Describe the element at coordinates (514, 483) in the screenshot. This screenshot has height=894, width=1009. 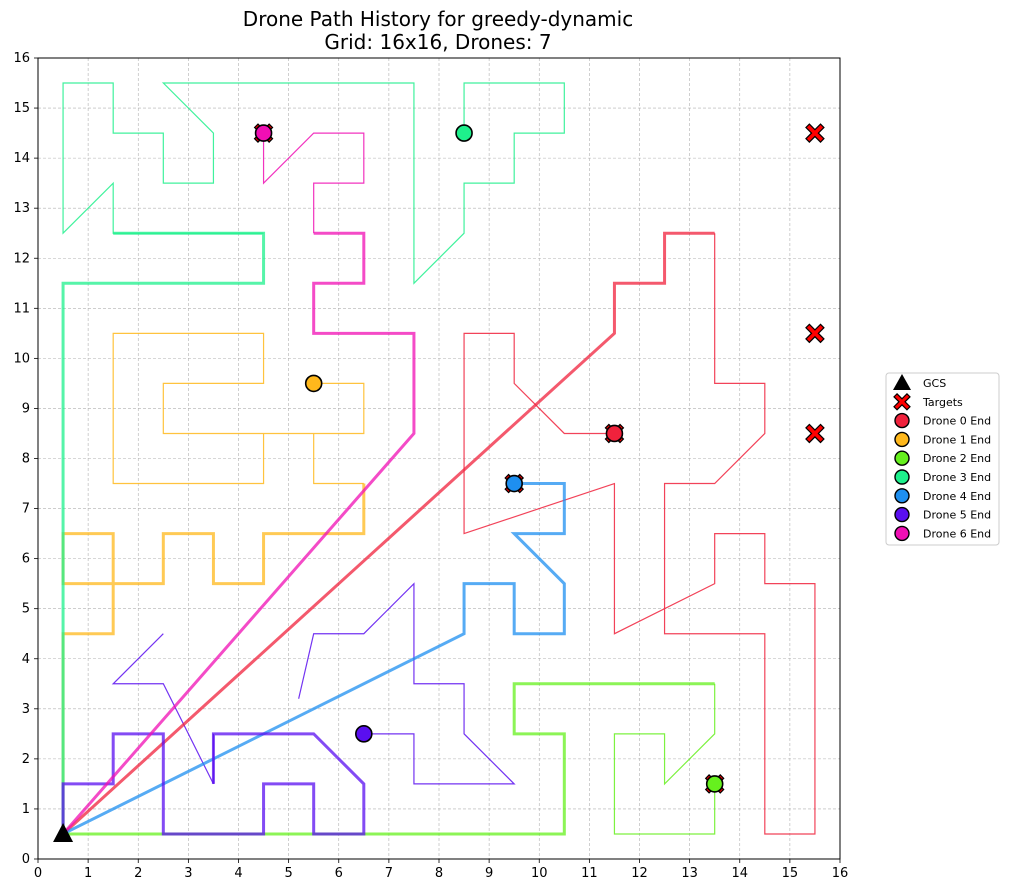
I see `drone-4-end-marker` at that location.